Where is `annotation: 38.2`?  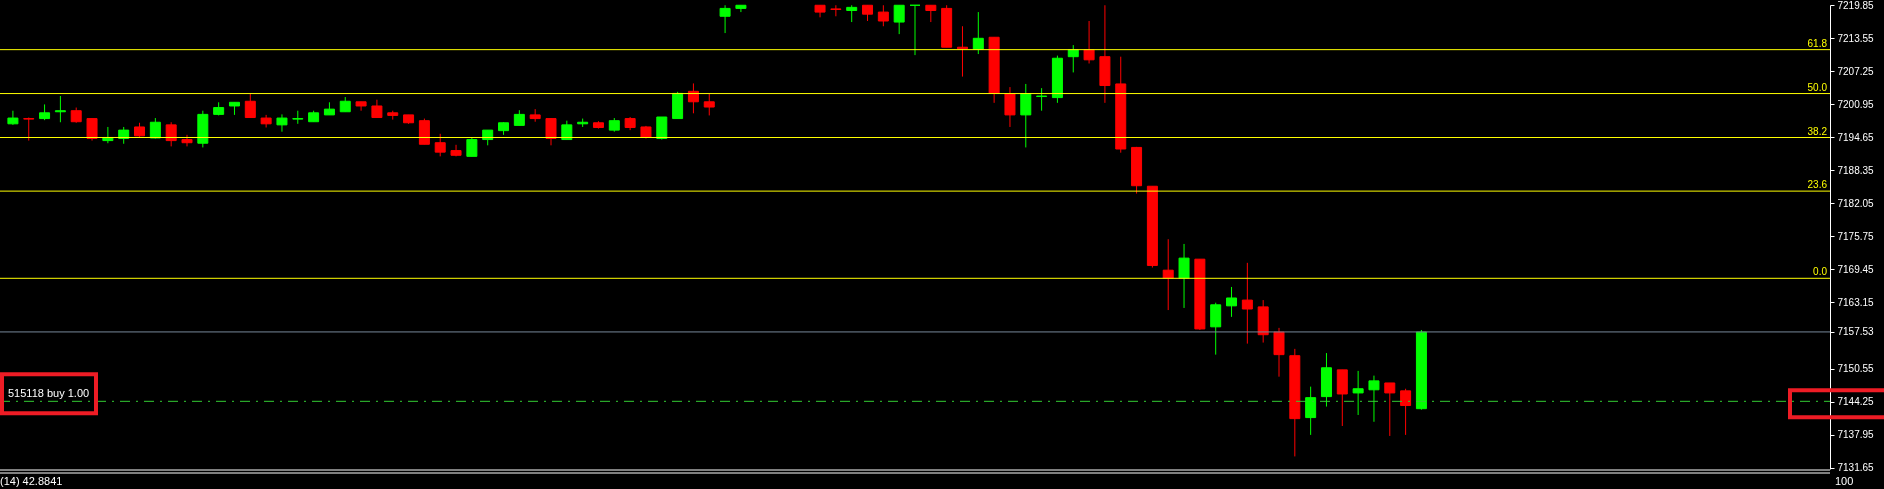 annotation: 38.2 is located at coordinates (1817, 131).